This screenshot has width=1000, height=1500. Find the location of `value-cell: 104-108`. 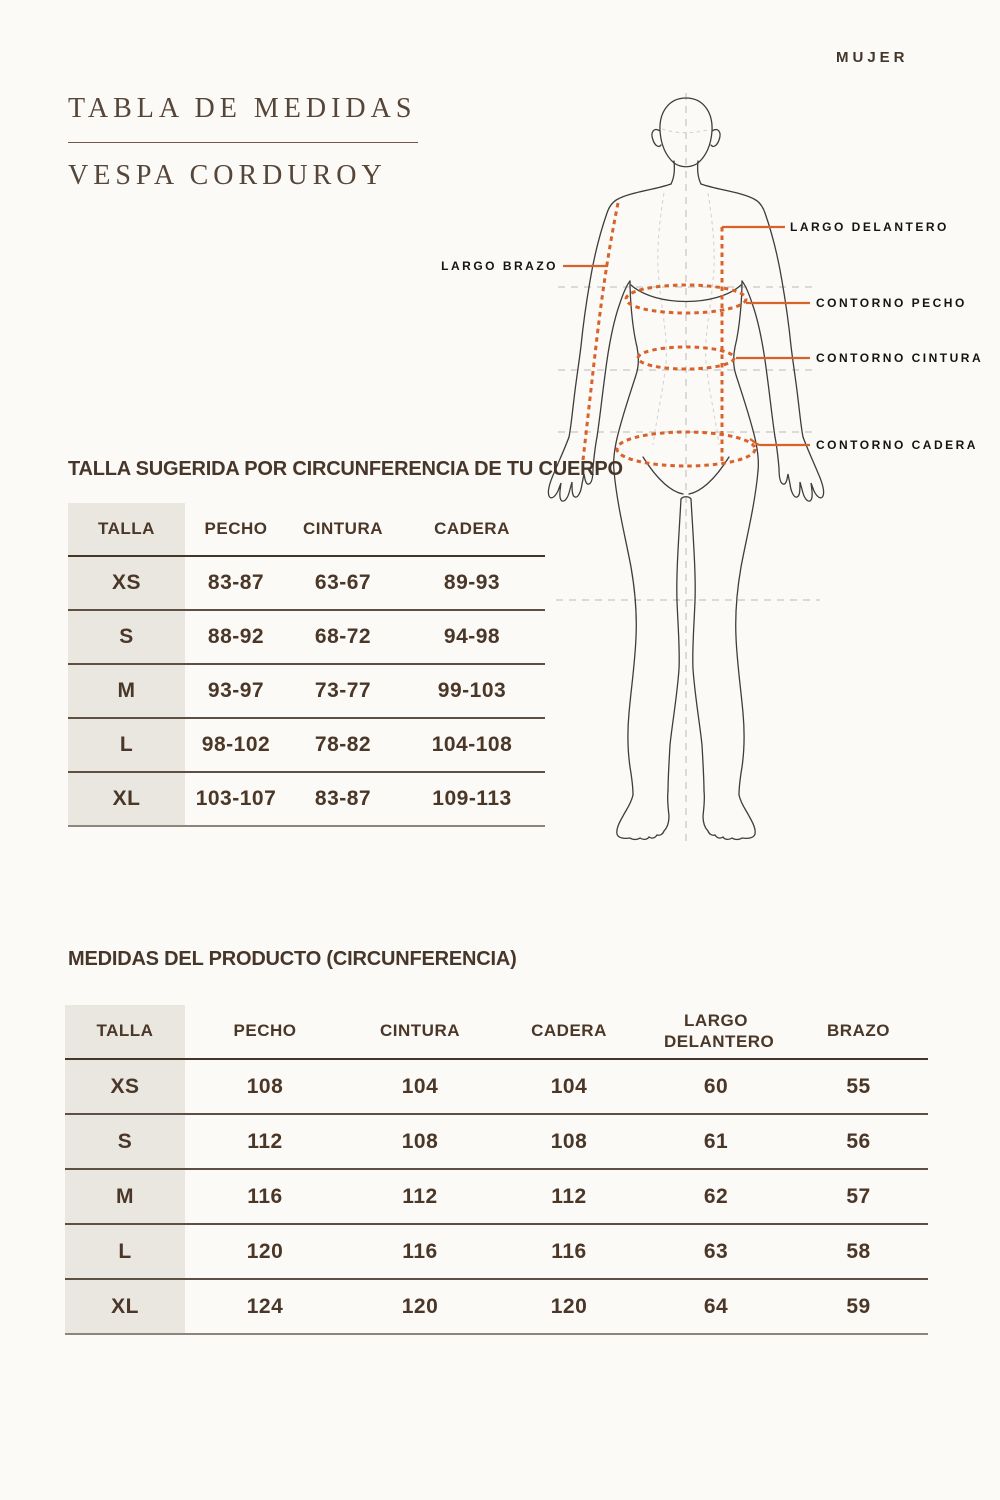

value-cell: 104-108 is located at coordinates (472, 744).